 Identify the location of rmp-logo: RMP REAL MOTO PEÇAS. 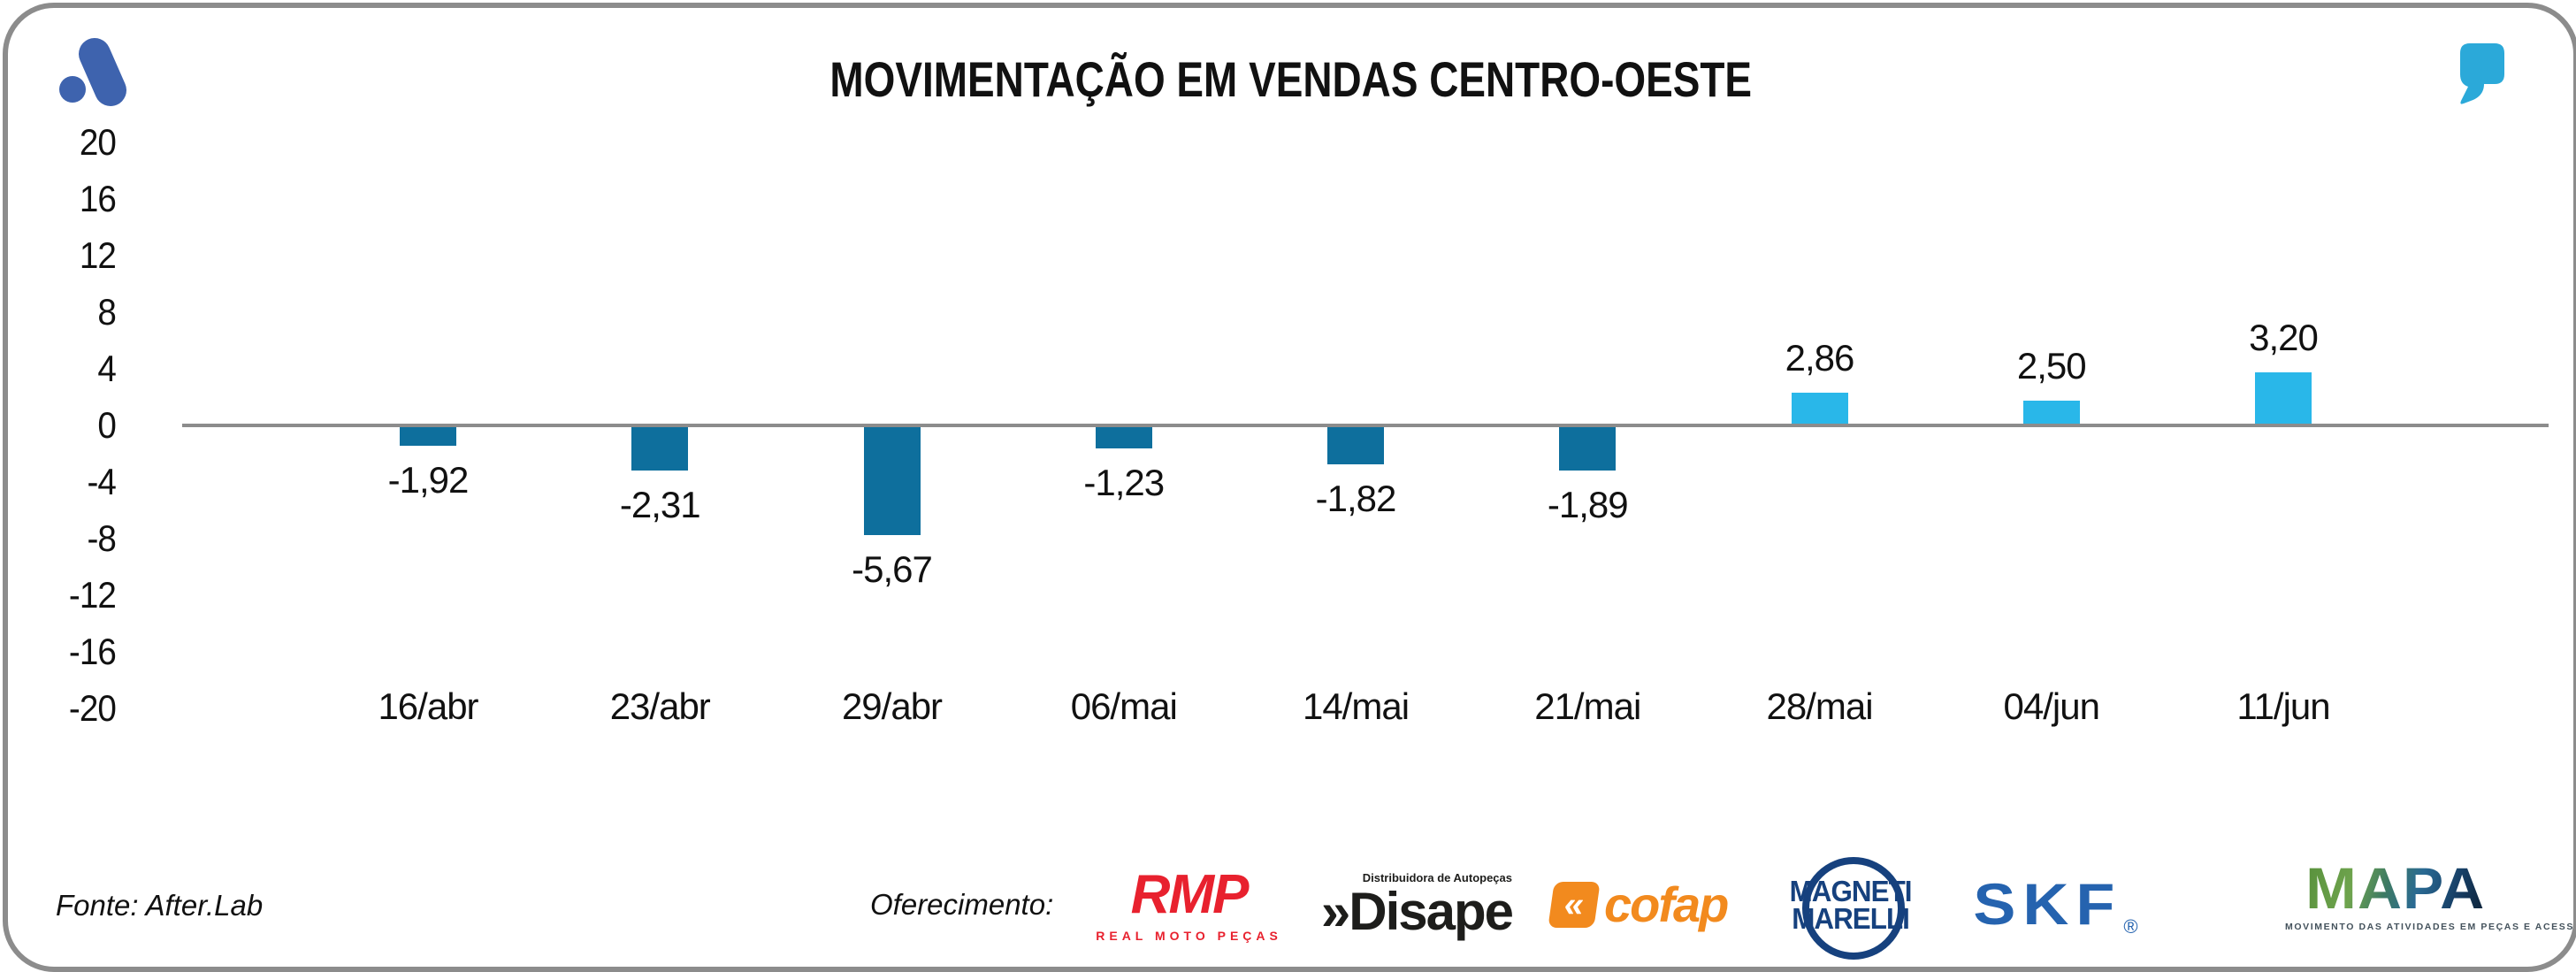
(1189, 903).